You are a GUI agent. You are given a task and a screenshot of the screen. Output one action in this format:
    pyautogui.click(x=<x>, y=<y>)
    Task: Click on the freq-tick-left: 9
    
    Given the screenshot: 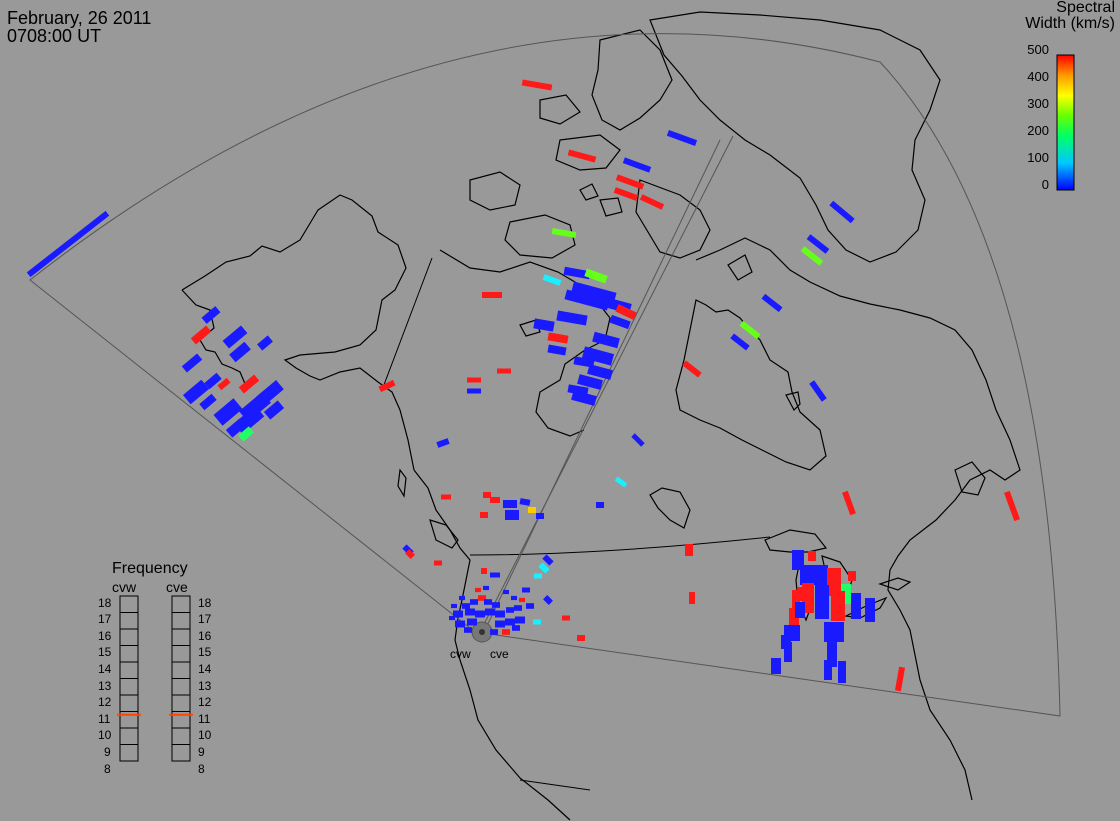 What is the action you would take?
    pyautogui.click(x=107, y=752)
    